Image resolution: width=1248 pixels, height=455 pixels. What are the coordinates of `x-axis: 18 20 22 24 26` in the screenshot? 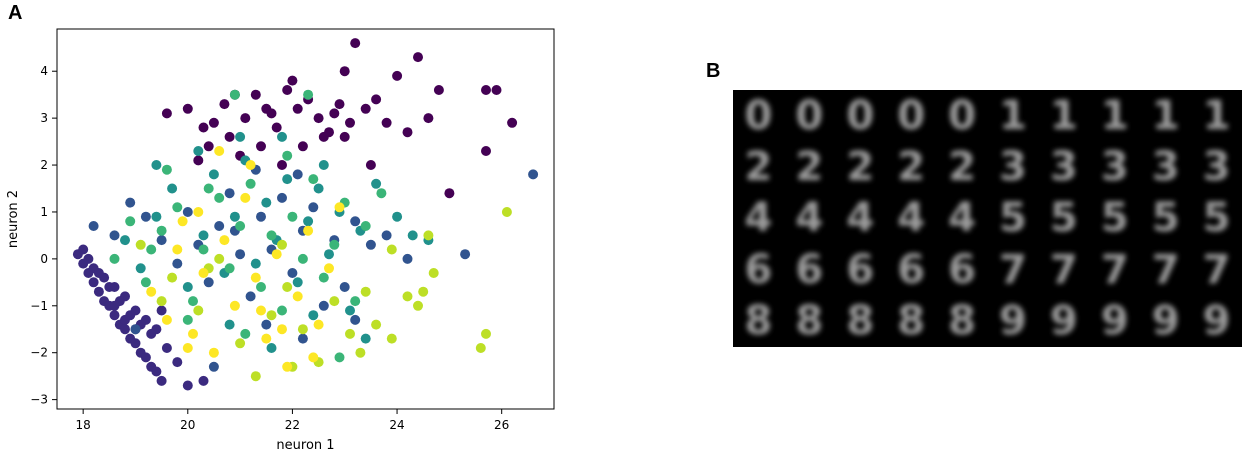 It's located at (292, 420).